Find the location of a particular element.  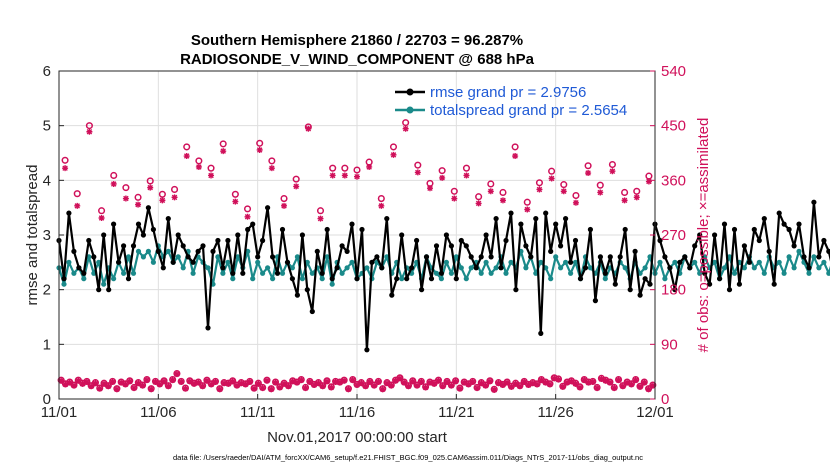

x-axis-label: Nov.01,2017 00:00:00 start is located at coordinates (357, 437).